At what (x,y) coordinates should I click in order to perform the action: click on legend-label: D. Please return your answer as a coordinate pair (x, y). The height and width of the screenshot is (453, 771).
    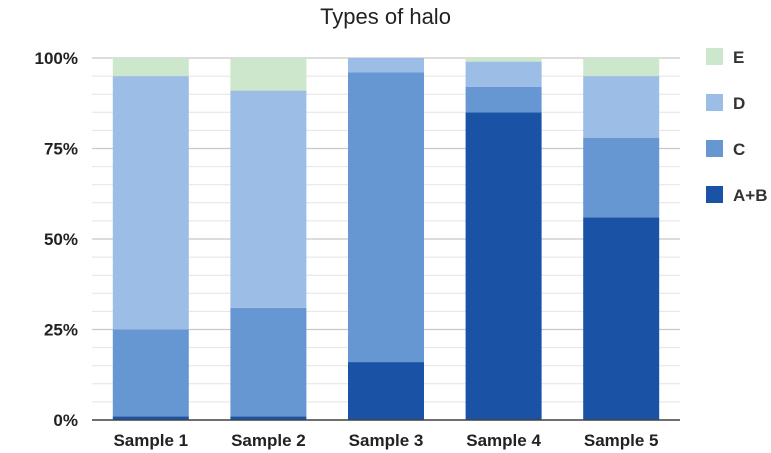
    Looking at the image, I should click on (739, 103).